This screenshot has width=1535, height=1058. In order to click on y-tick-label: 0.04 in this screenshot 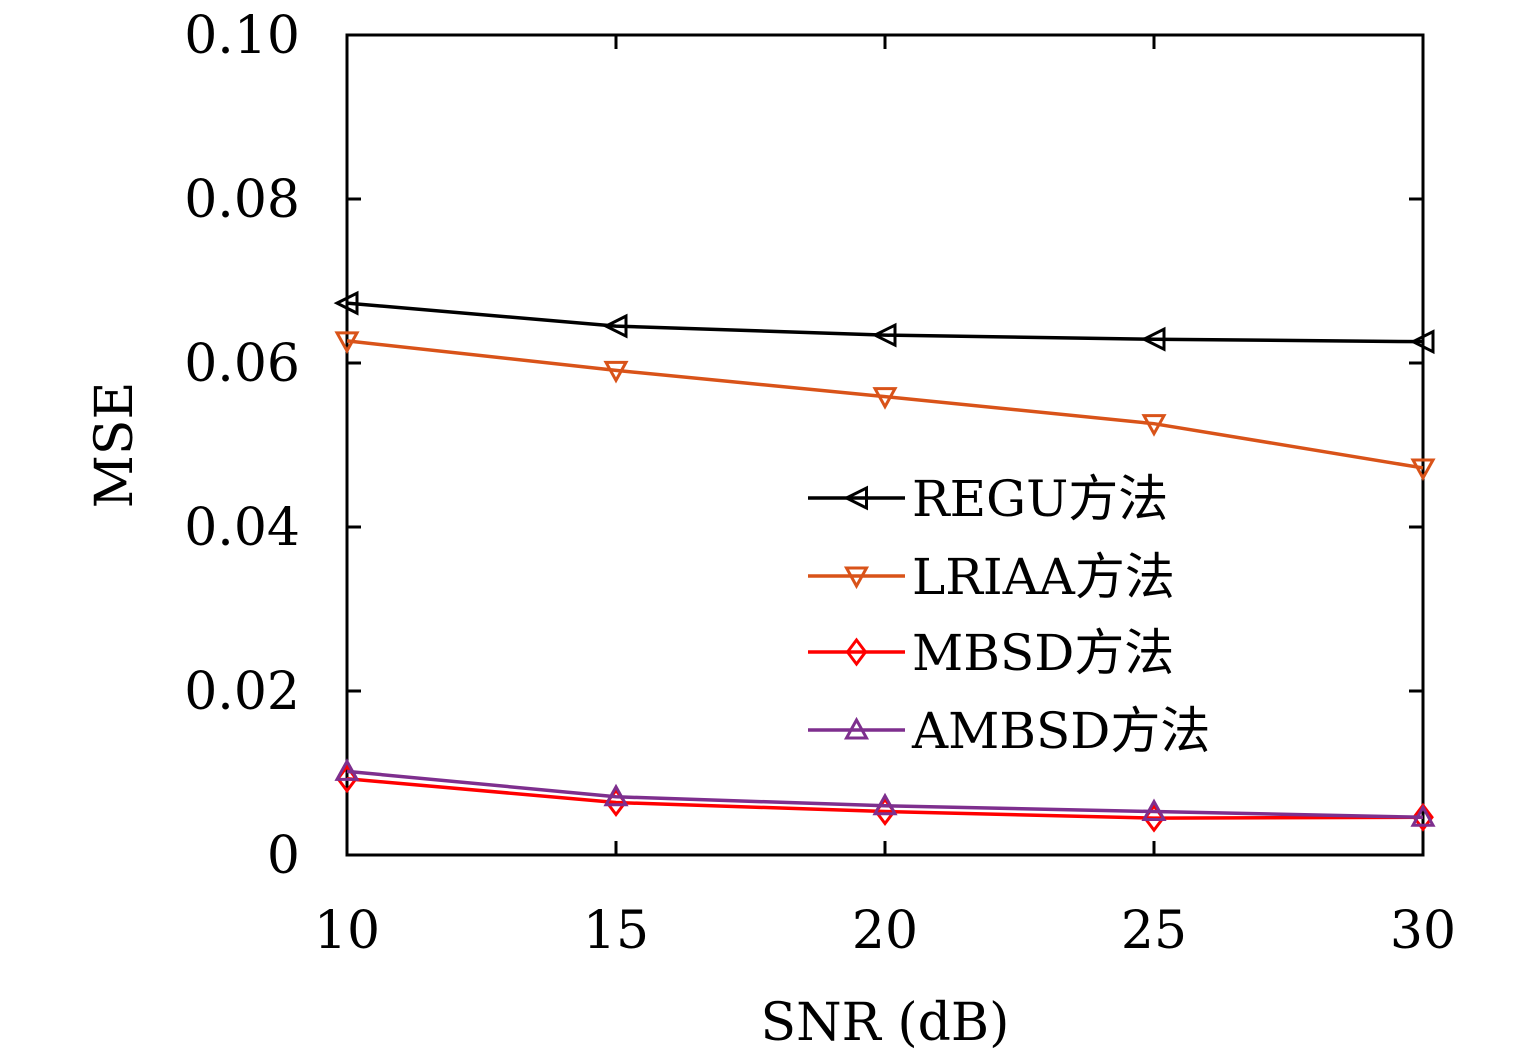, I will do `click(242, 528)`.